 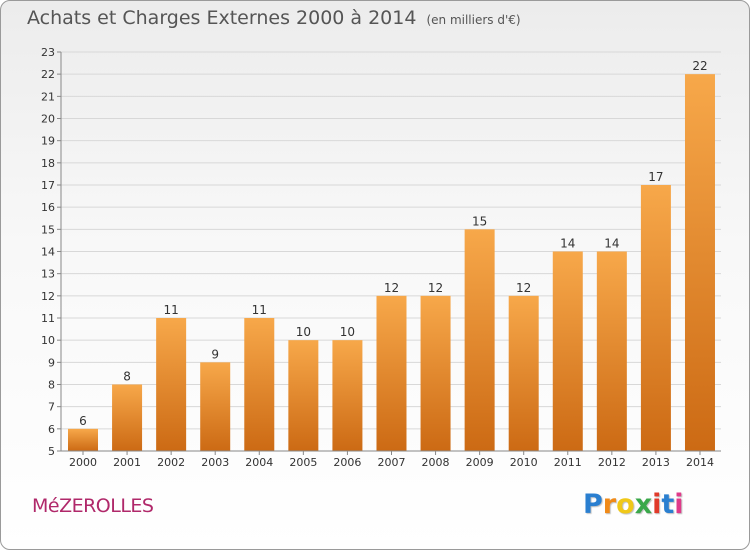 What do you see at coordinates (479, 340) in the screenshot?
I see `bar-2009` at bounding box center [479, 340].